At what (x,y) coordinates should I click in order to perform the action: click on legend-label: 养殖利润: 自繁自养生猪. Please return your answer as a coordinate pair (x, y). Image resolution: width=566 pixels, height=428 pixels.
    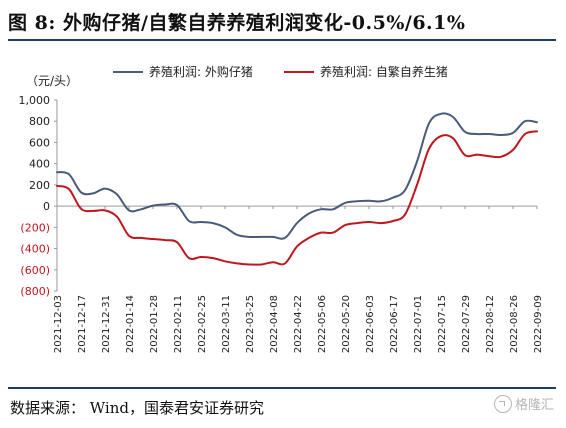
    Looking at the image, I should click on (384, 71).